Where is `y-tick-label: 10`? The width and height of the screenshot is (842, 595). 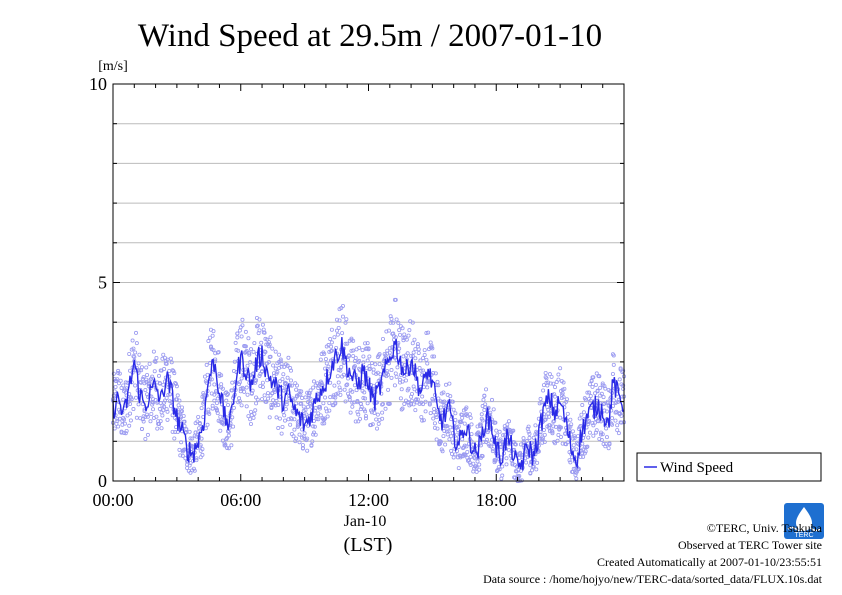 y-tick-label: 10 is located at coordinates (98, 84).